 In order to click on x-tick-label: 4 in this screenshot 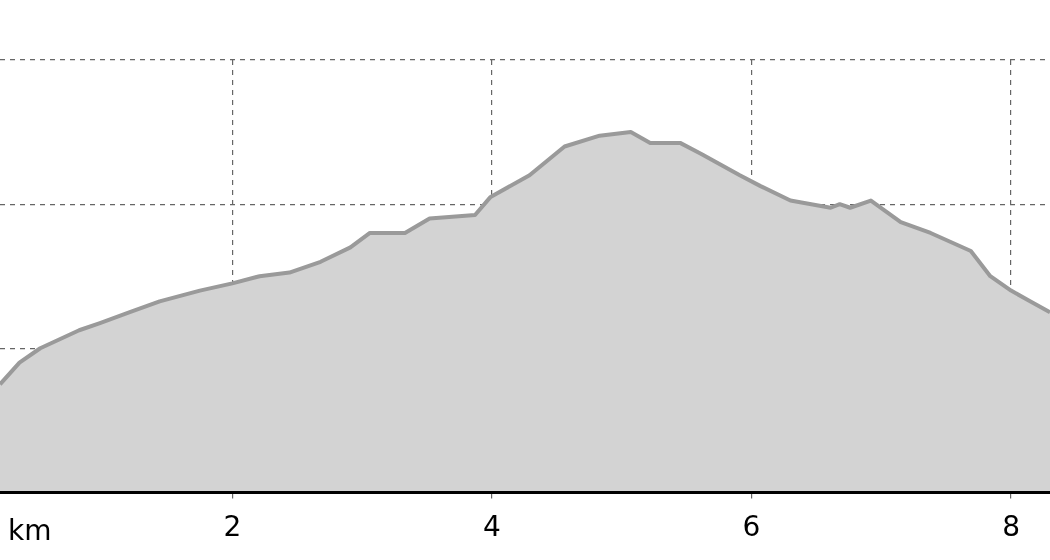, I will do `click(491, 527)`.